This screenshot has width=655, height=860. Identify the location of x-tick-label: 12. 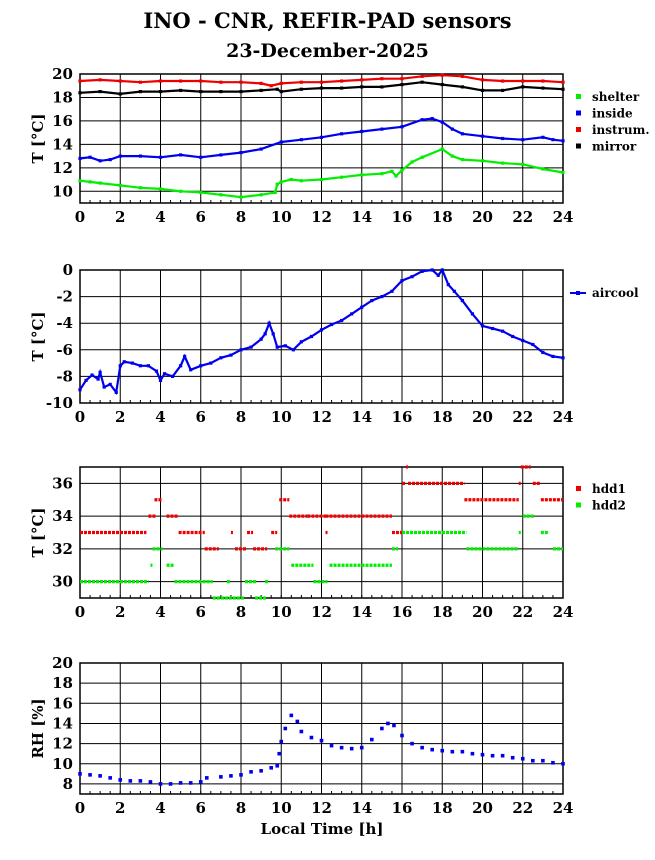
(321, 417).